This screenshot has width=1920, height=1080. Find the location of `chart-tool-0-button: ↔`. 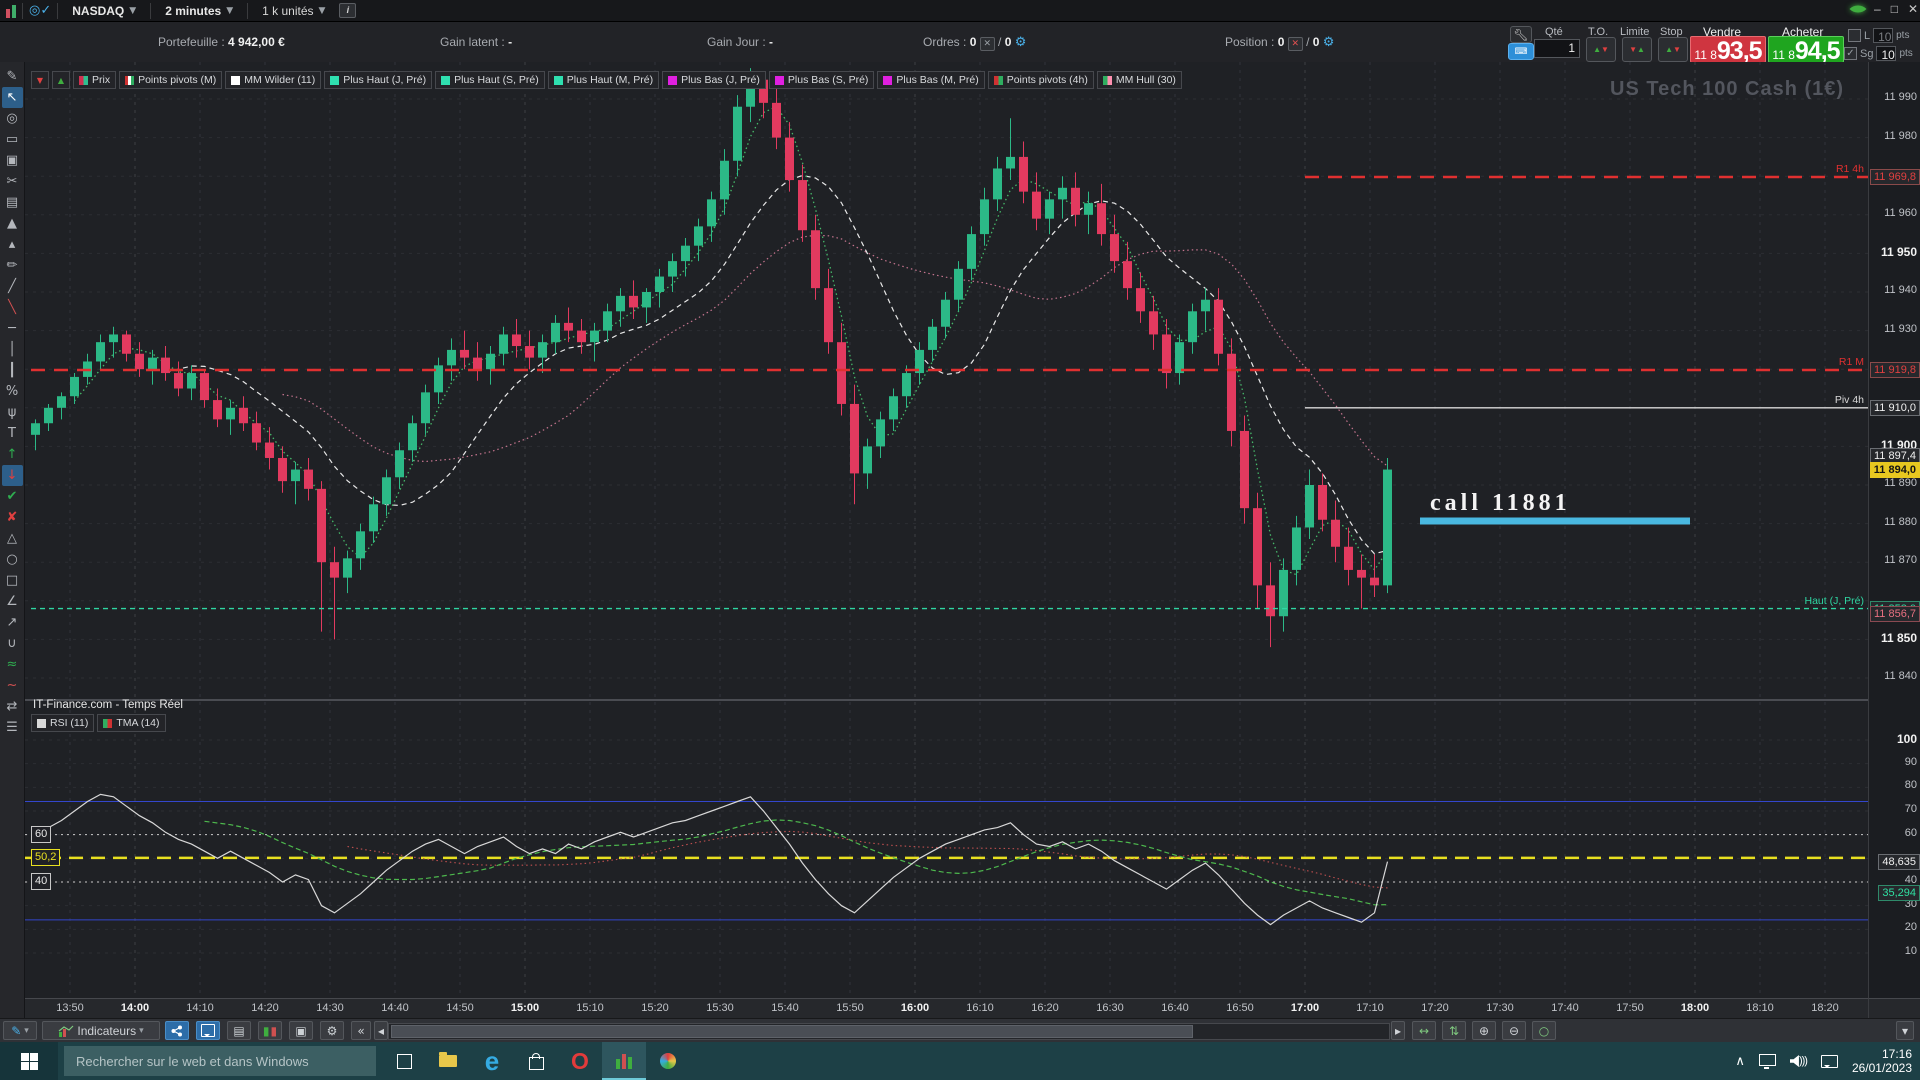

chart-tool-0-button: ↔ is located at coordinates (1424, 1030).